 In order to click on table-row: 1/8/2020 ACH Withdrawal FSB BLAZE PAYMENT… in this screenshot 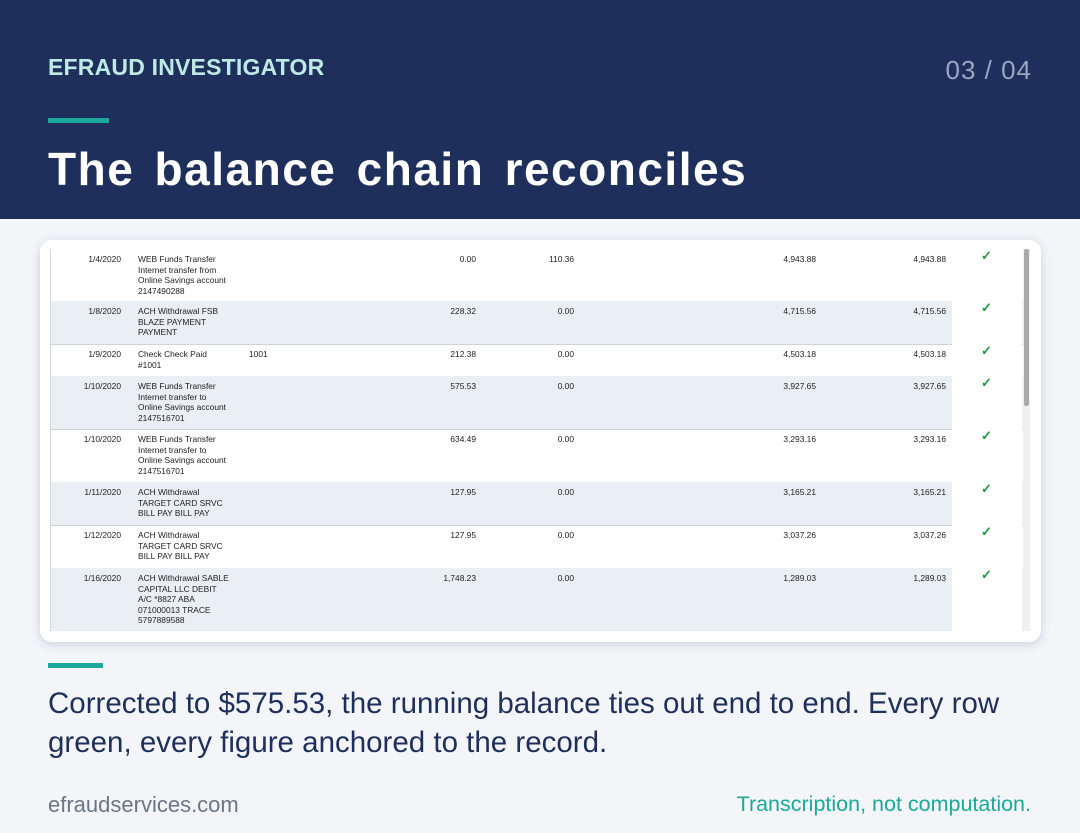, I will do `click(537, 323)`.